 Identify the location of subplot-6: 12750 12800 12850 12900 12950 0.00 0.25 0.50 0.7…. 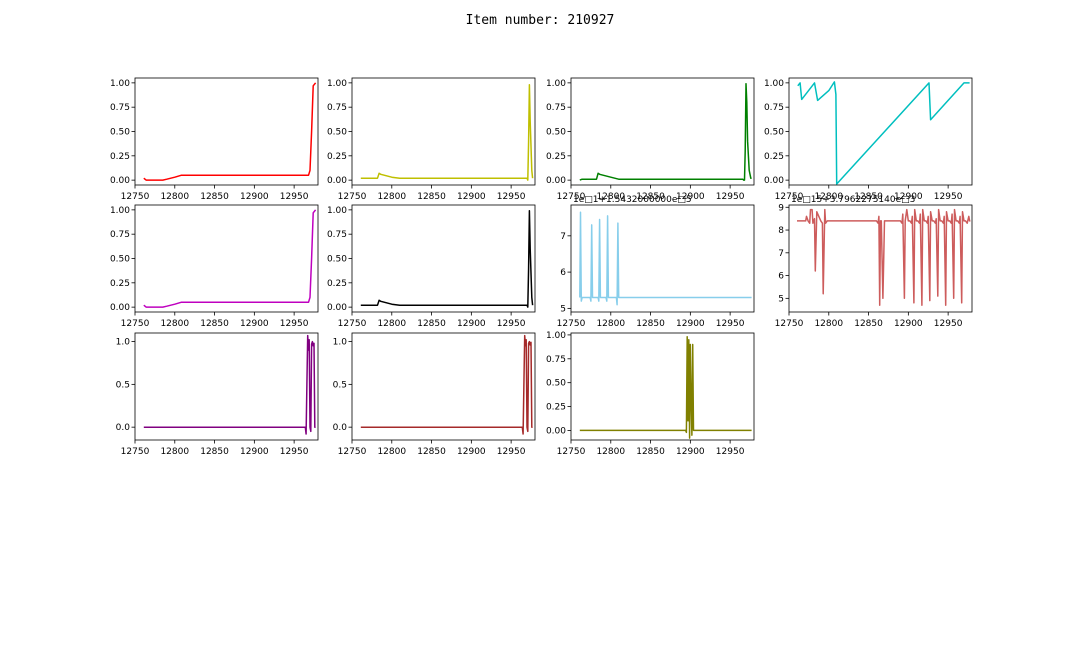
(431, 266).